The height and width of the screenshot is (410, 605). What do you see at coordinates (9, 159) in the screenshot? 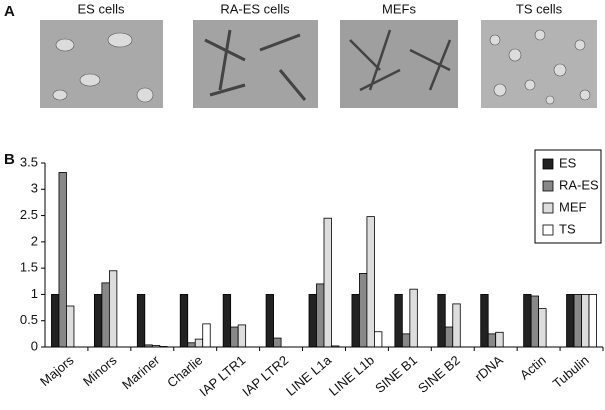
I see `panel-label: B` at bounding box center [9, 159].